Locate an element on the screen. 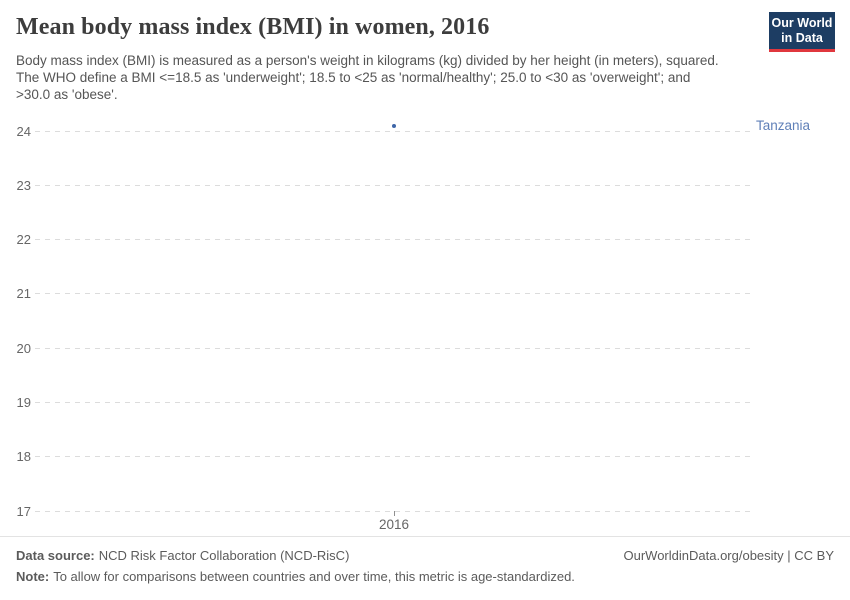 The width and height of the screenshot is (850, 600). note-label: Note: is located at coordinates (33, 576).